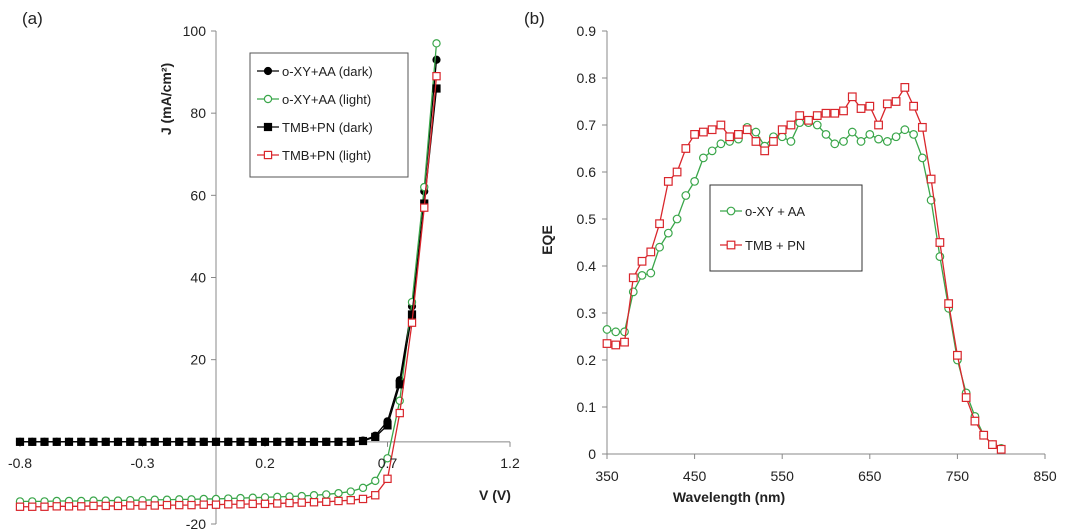 Image resolution: width=1066 pixels, height=529 pixels. What do you see at coordinates (587, 266) in the screenshot?
I see `chart-b-ytick-label: 0.4` at bounding box center [587, 266].